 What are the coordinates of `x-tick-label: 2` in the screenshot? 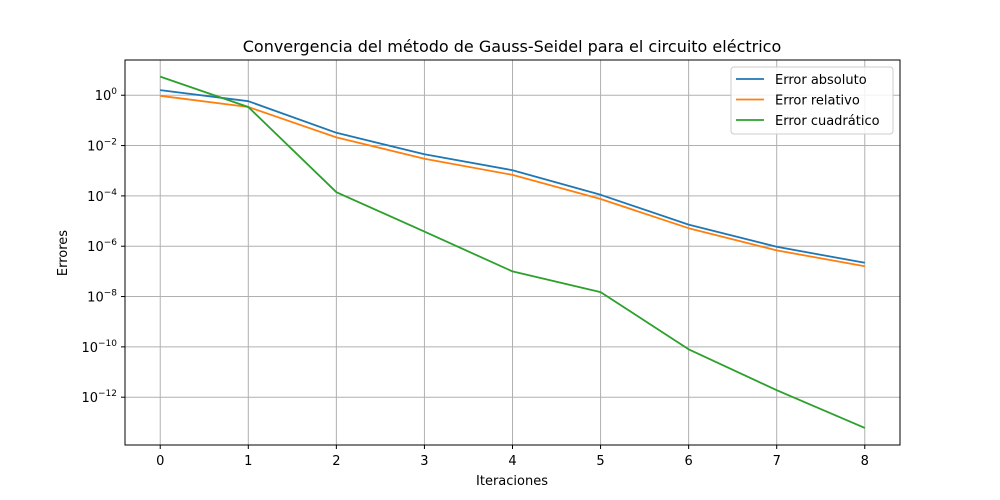 It's located at (336, 461).